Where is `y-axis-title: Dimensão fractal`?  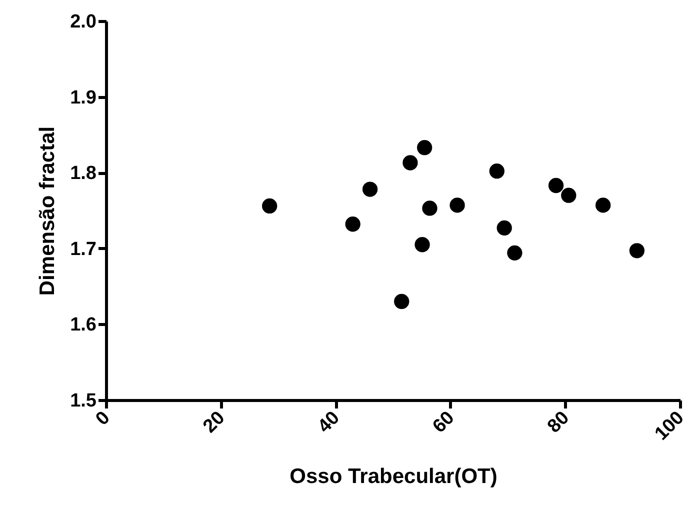 y-axis-title: Dimensão fractal is located at coordinates (48, 211).